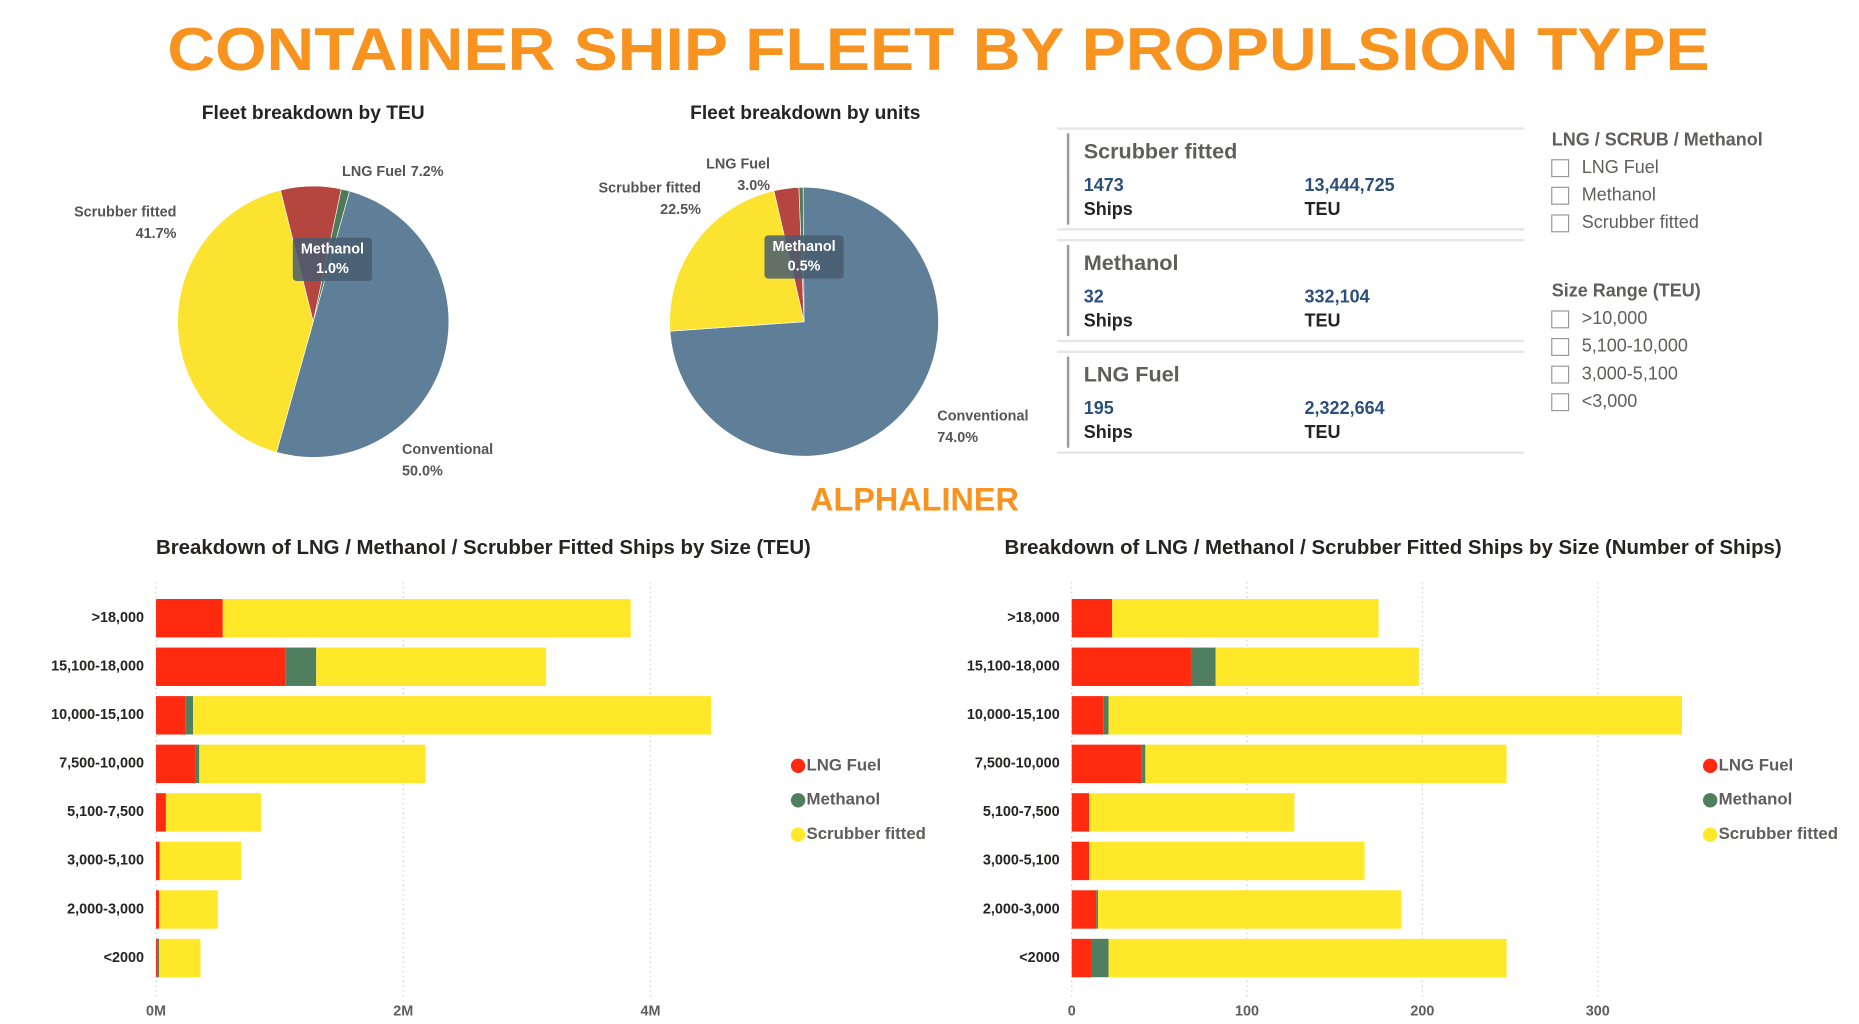 The width and height of the screenshot is (1859, 1024). What do you see at coordinates (313, 113) in the screenshot?
I see `chart-title: Fleet breakdown by TEU` at bounding box center [313, 113].